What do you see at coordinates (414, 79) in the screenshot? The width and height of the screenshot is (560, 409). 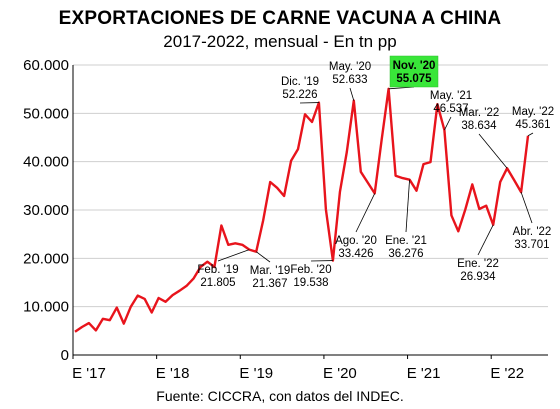 I see `annotation-value: 55.075` at bounding box center [414, 79].